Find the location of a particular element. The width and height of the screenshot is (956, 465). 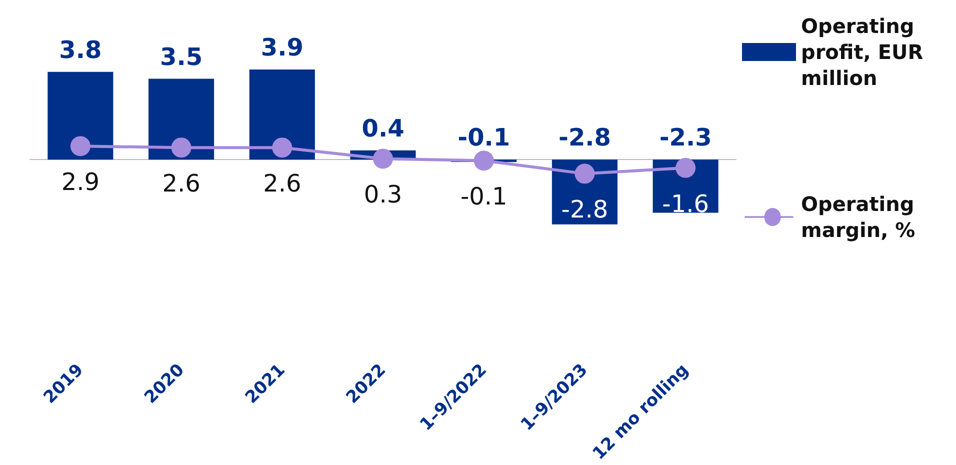

data-label: 3.8 is located at coordinates (80, 50).